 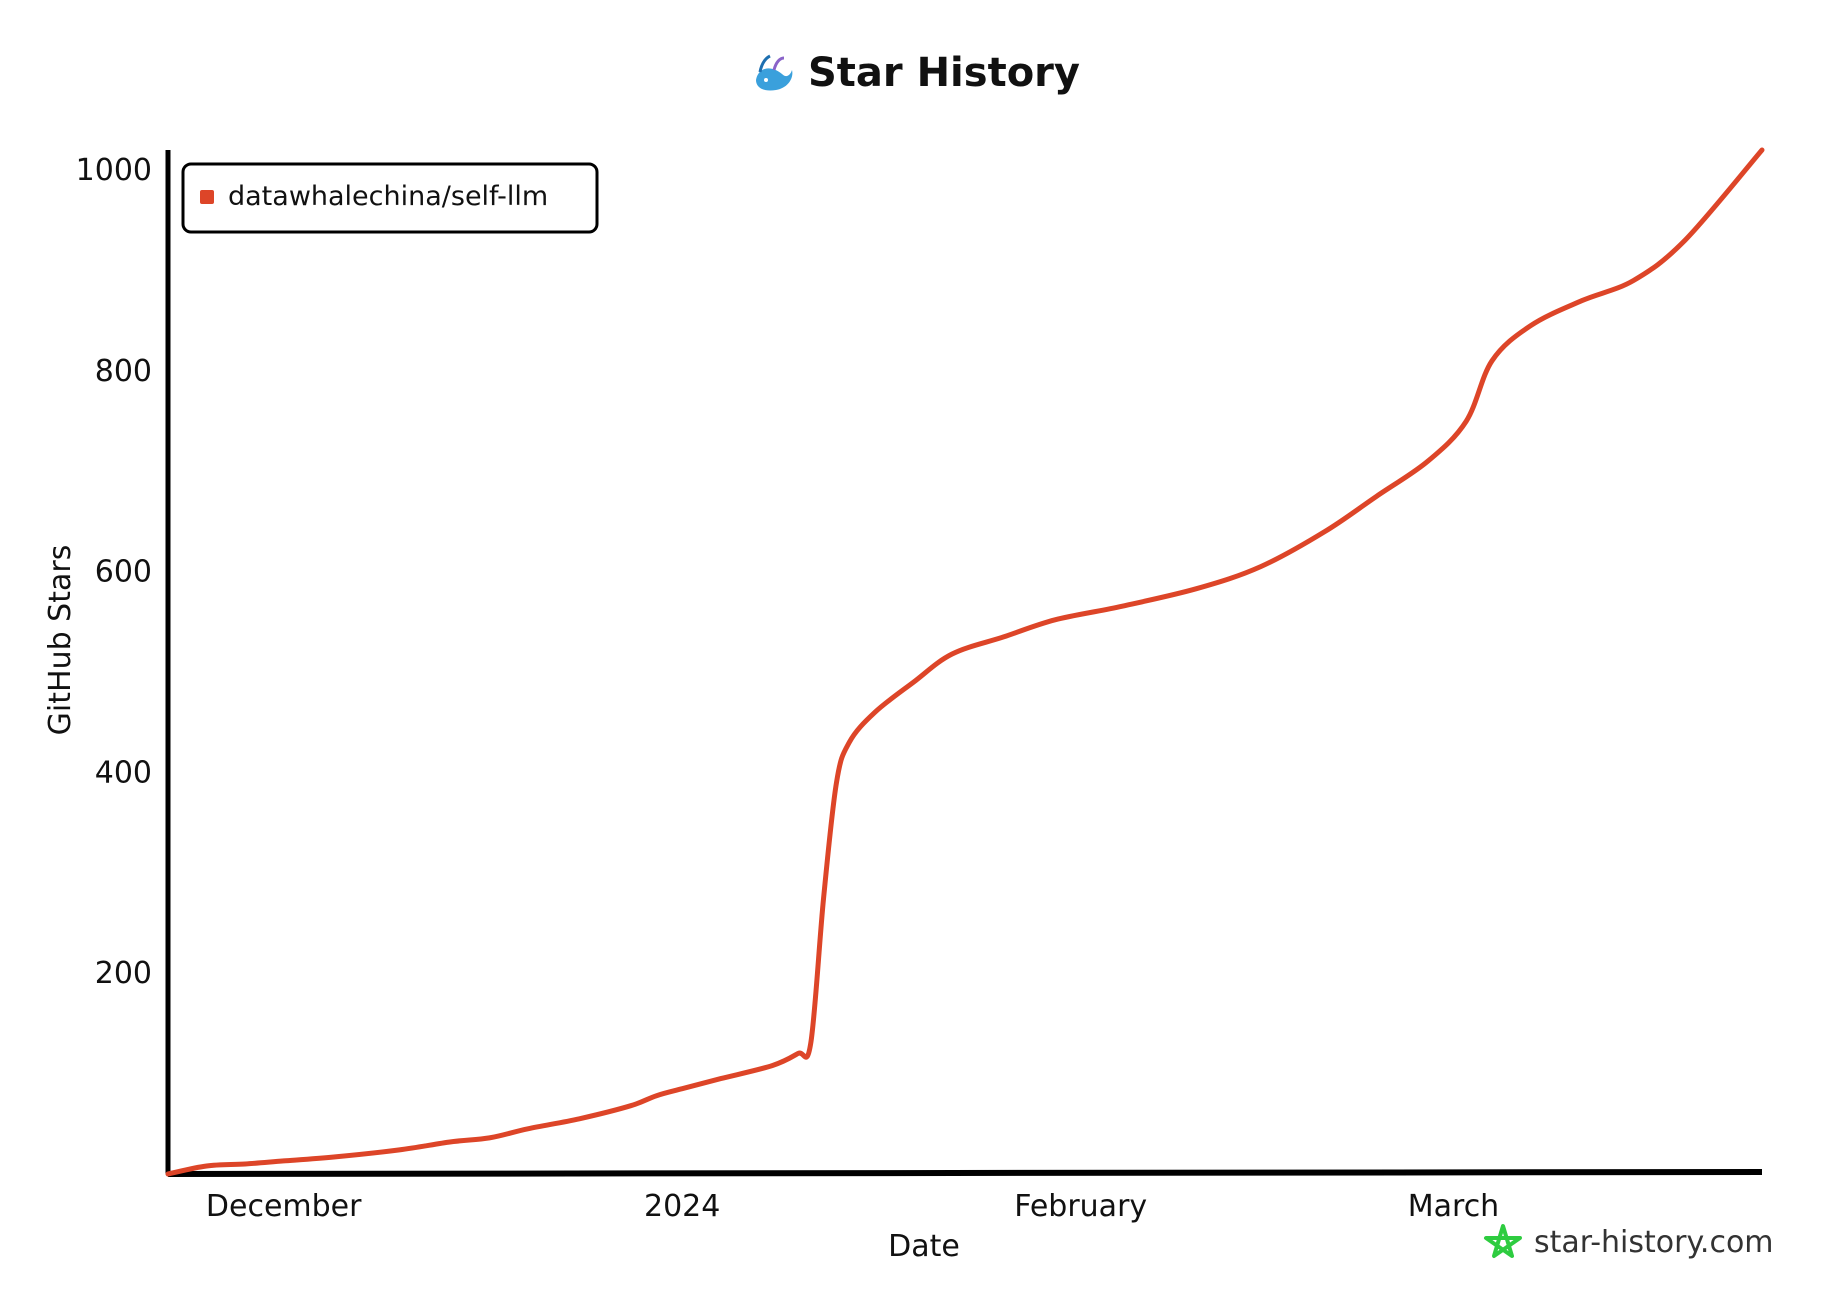 I want to click on branding: star-history.com, so click(x=1629, y=1242).